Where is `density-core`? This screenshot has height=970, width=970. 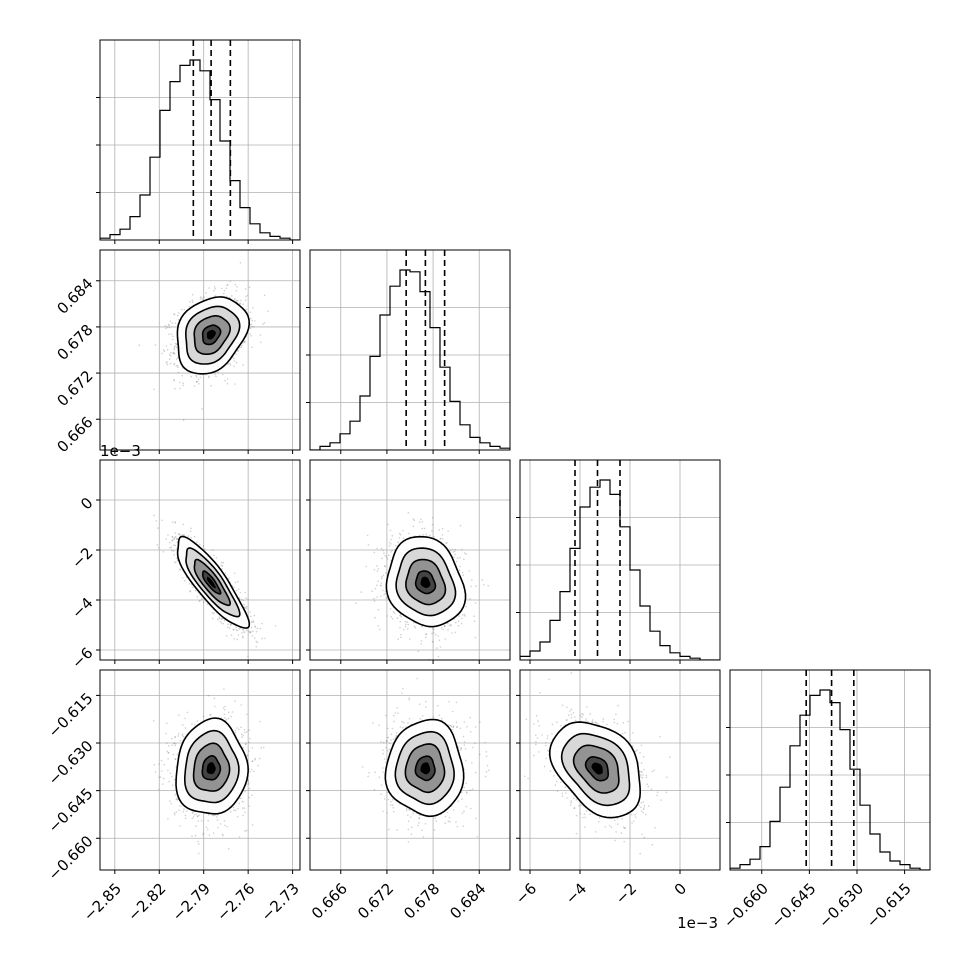
density-core is located at coordinates (425, 582).